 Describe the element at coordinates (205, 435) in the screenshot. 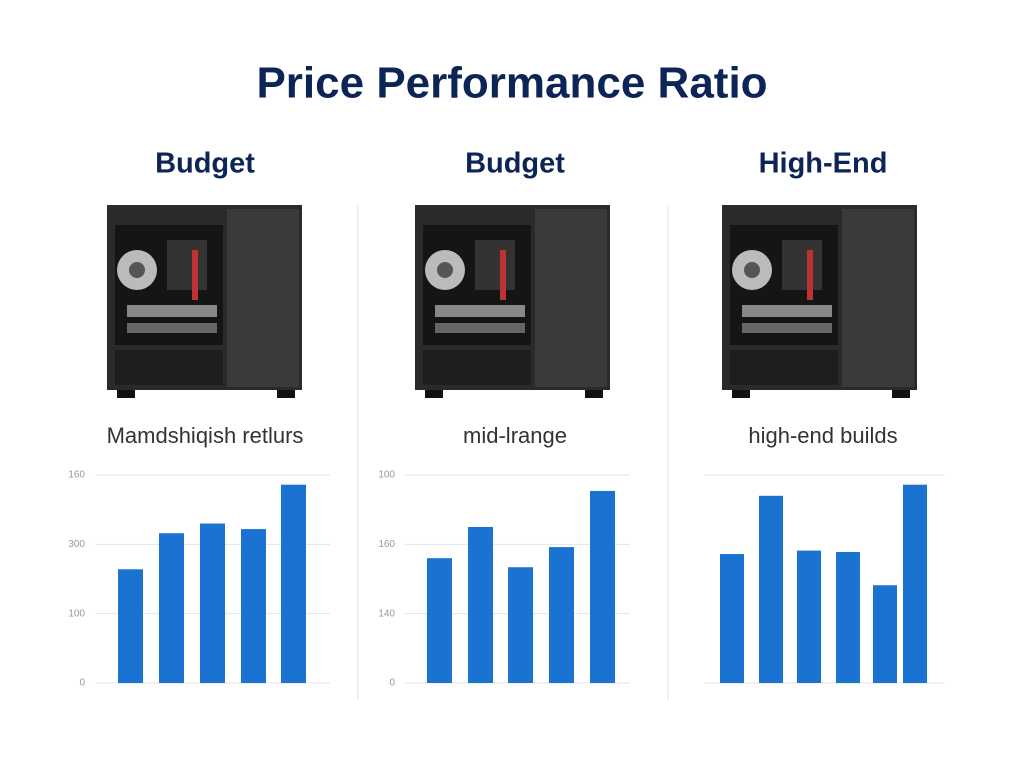

I see `panel-subtitle: Mamdshiqish retlurs` at that location.